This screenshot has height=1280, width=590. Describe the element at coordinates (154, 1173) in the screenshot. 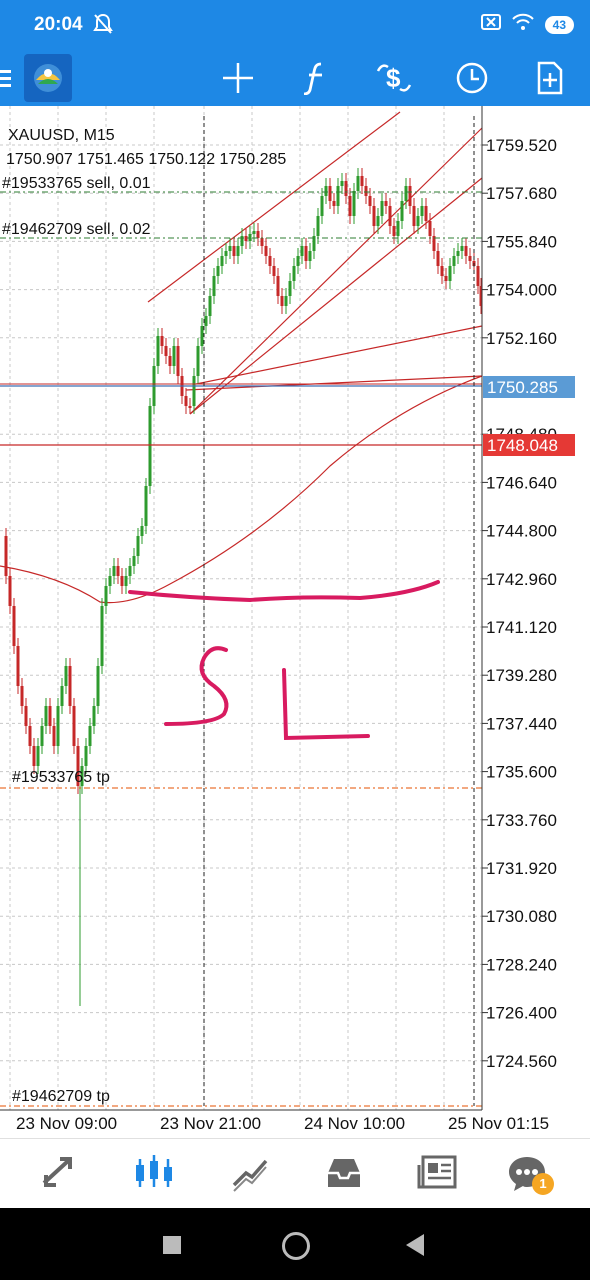

I see `chart-icon` at that location.